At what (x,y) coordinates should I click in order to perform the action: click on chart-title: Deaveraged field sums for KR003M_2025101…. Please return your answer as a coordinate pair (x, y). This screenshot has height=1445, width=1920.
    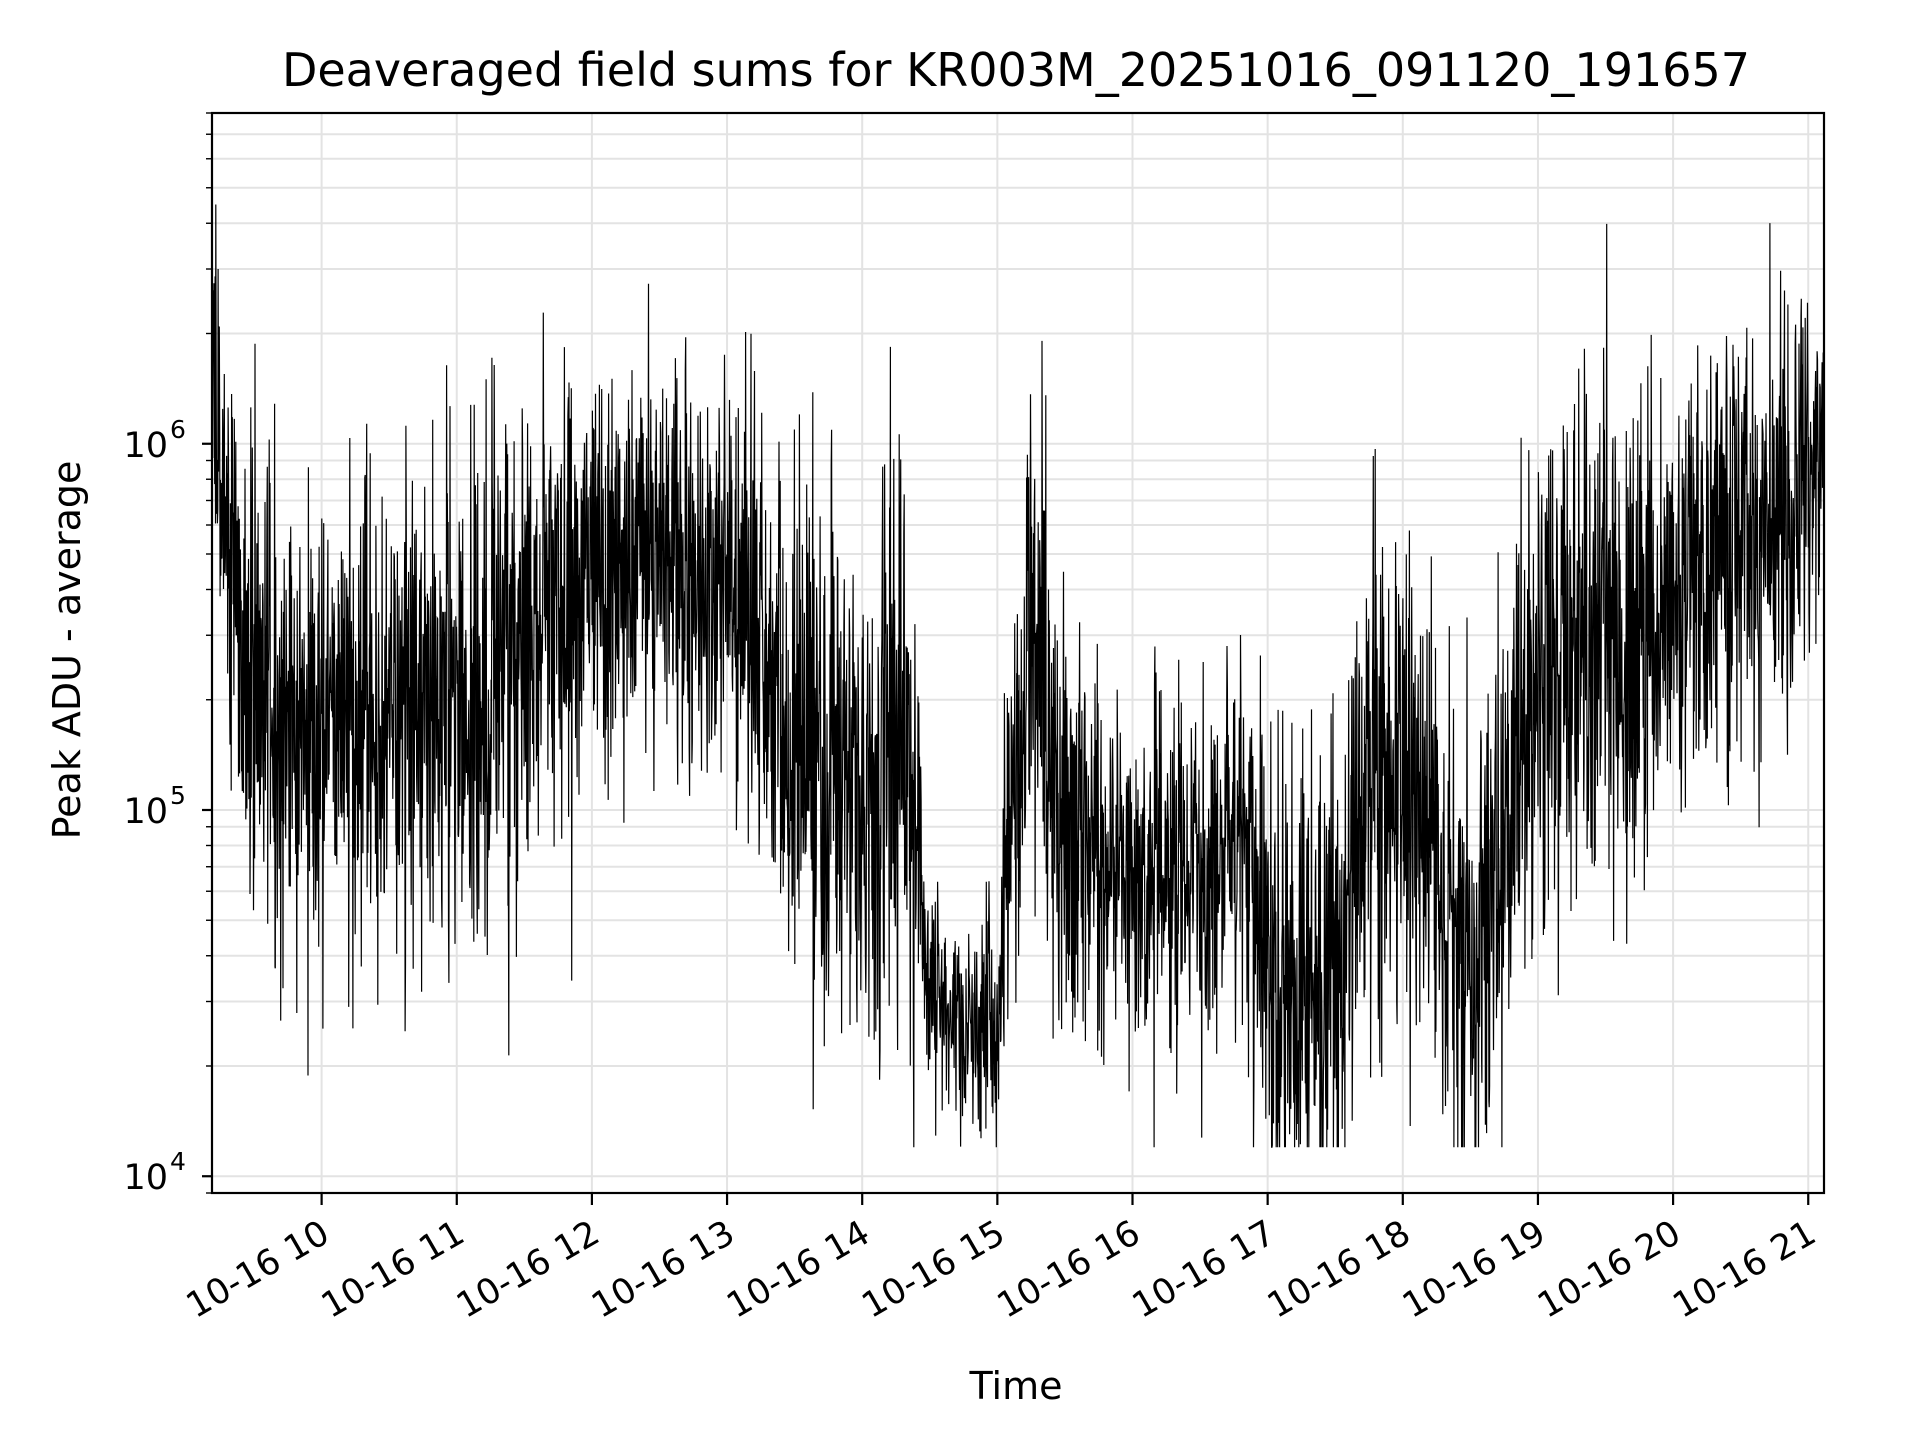
    Looking at the image, I should click on (1016, 70).